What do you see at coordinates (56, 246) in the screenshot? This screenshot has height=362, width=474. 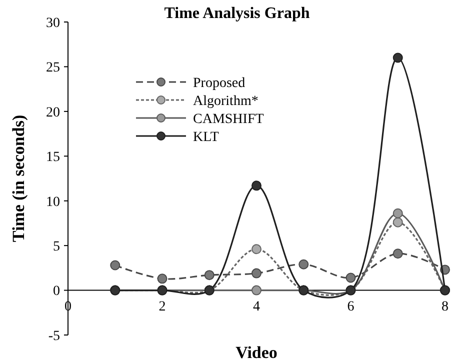 I see `y-tick-label: 5` at bounding box center [56, 246].